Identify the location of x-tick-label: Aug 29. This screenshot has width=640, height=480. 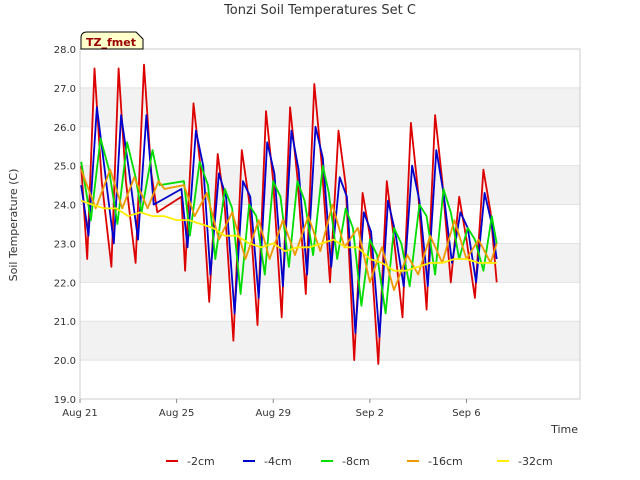
(273, 413).